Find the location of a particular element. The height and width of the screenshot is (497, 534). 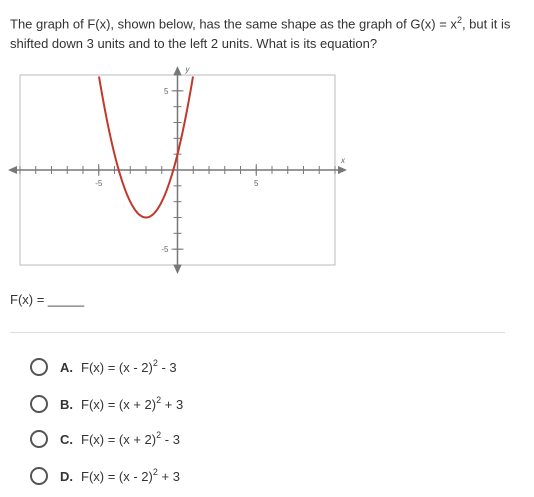

choice-label: A. is located at coordinates (66, 367).